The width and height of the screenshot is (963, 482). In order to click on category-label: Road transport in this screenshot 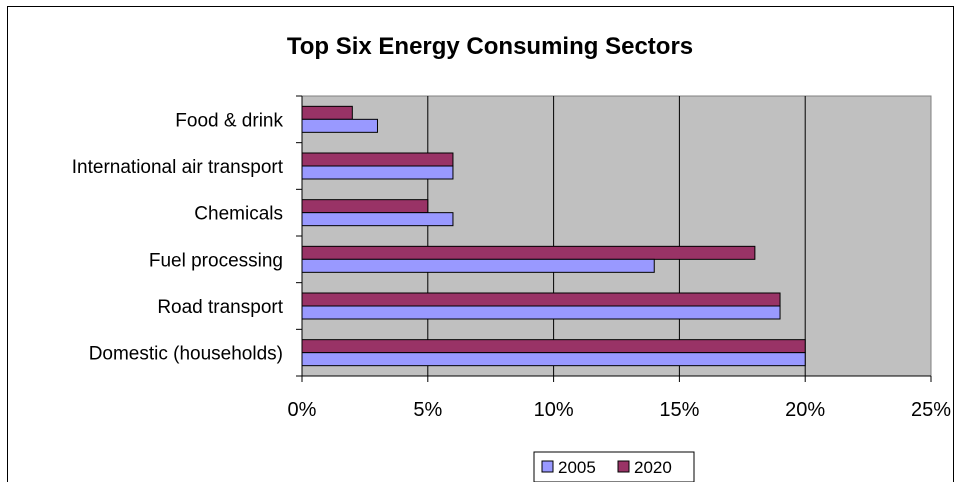, I will do `click(220, 307)`.